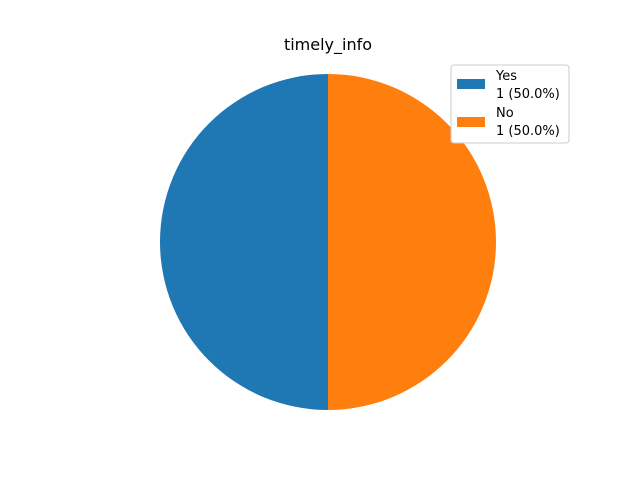  What do you see at coordinates (528, 94) in the screenshot?
I see `legend-value-yes: 1 (50.0%)` at bounding box center [528, 94].